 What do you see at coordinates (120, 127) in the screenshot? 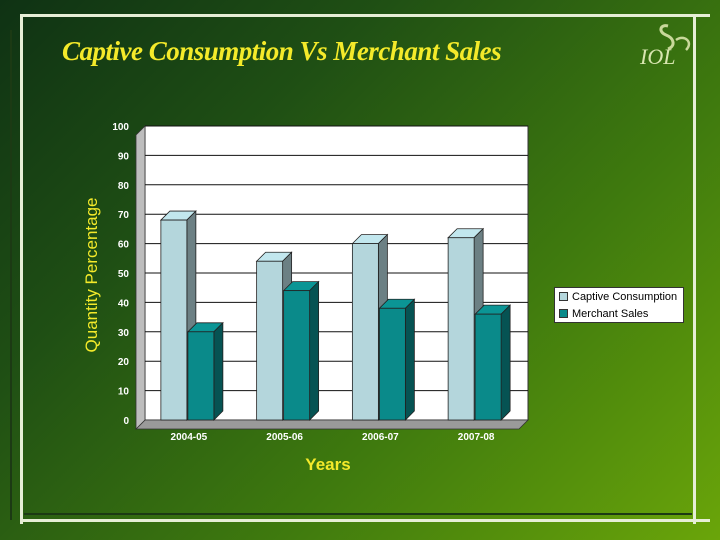
I see `y-tick-label: 100` at bounding box center [120, 127].